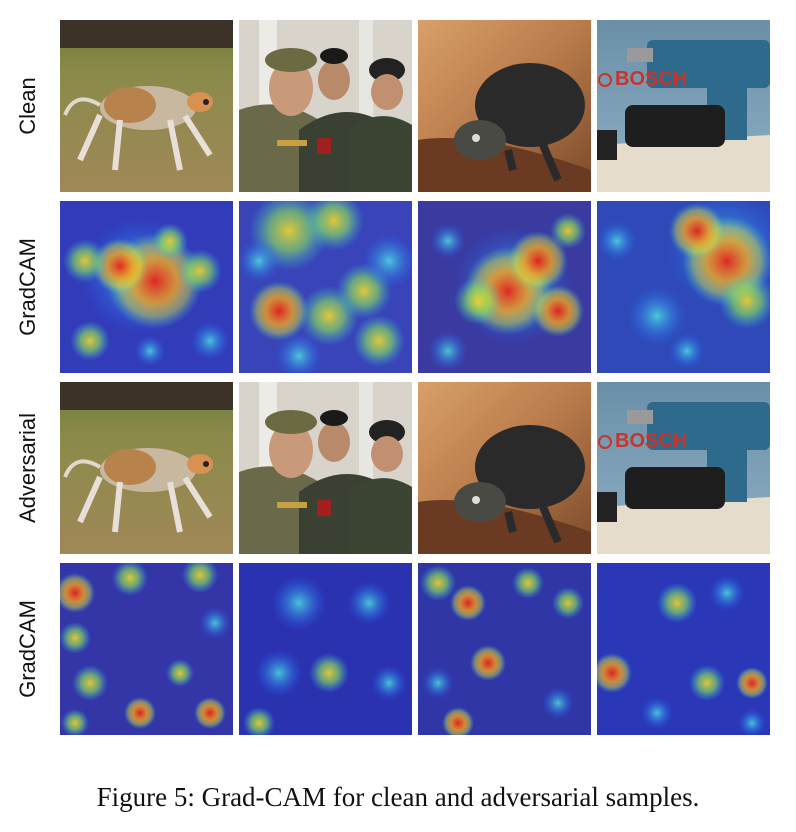 The width and height of the screenshot is (796, 832). What do you see at coordinates (325, 287) in the screenshot?
I see `heatmap-soldiers-clean` at bounding box center [325, 287].